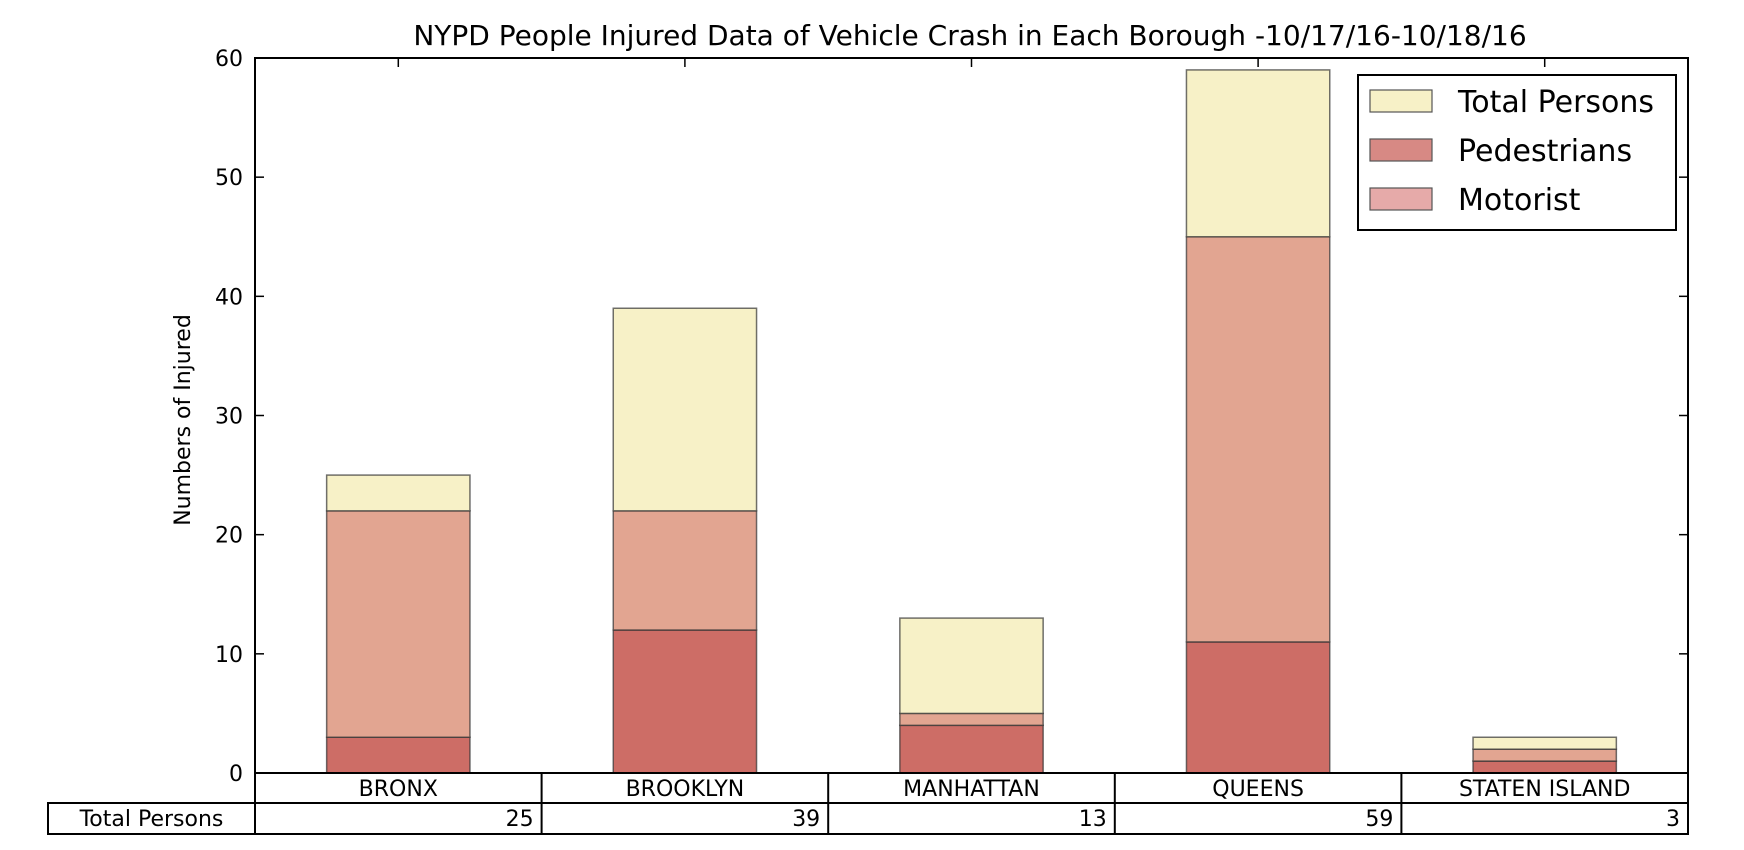 The image size is (1744, 850). I want to click on table-value: 25, so click(520, 819).